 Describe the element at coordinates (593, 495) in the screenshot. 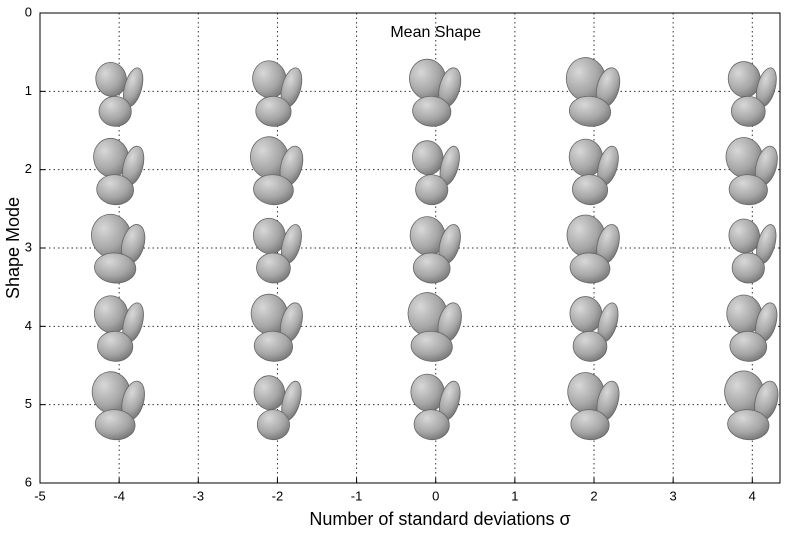

I see `x-tick-label: 2` at that location.